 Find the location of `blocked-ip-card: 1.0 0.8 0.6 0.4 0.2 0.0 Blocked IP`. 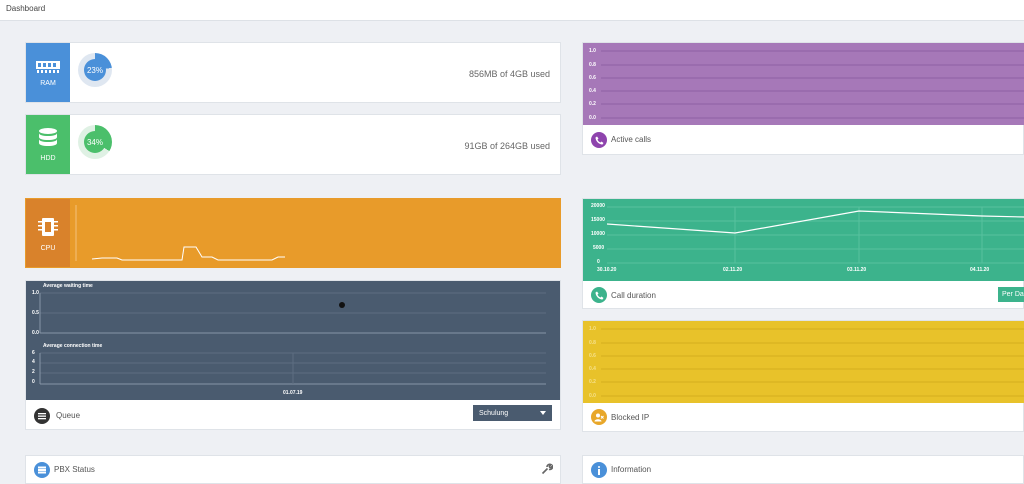

blocked-ip-card: 1.0 0.8 0.6 0.4 0.2 0.0 Blocked IP is located at coordinates (803, 376).